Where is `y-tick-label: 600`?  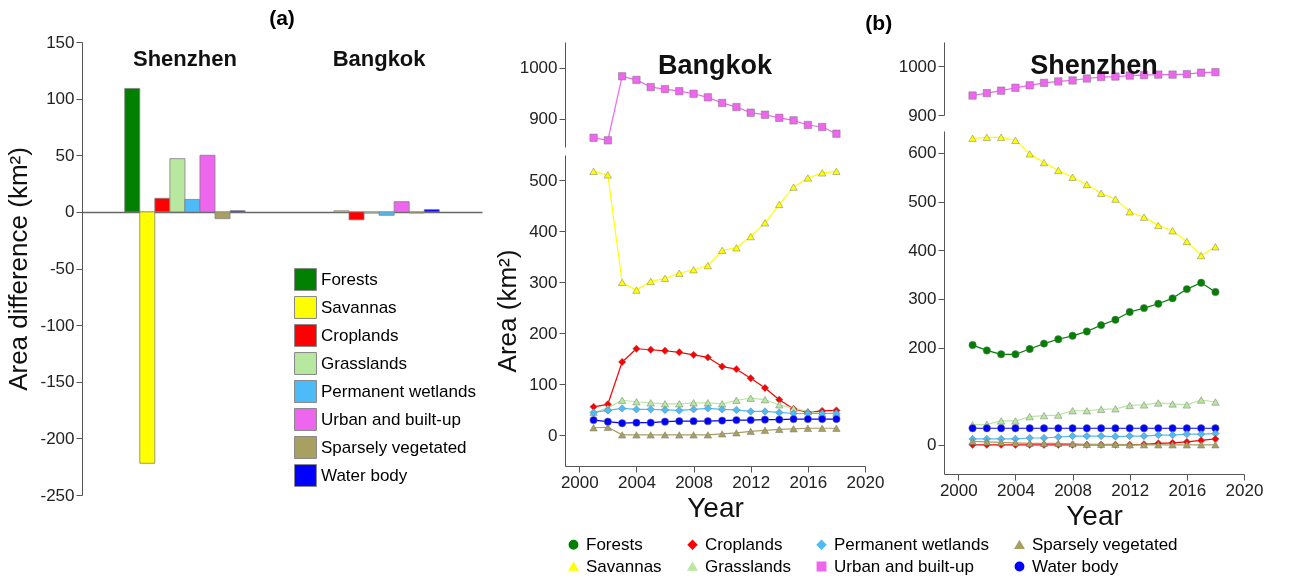 y-tick-label: 600 is located at coordinates (922, 153).